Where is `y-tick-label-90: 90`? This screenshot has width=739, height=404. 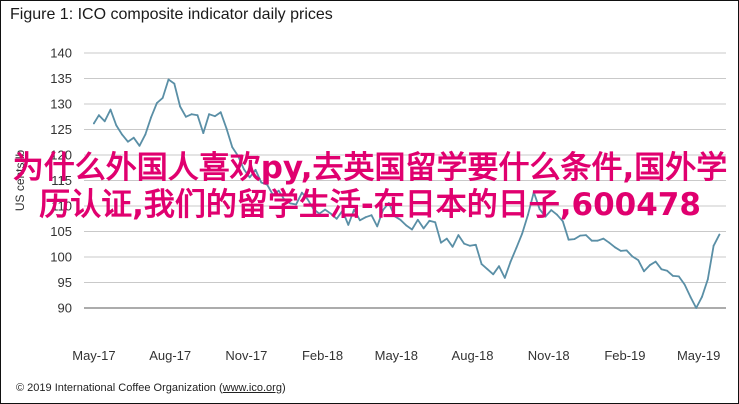 y-tick-label-90: 90 is located at coordinates (65, 308).